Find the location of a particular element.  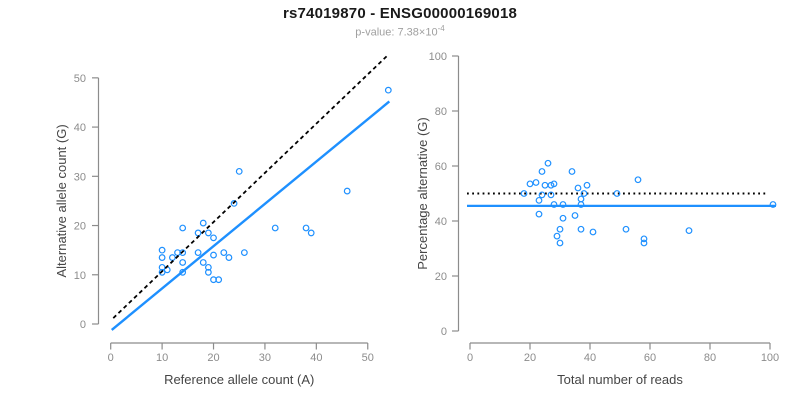

p-value-subtitle: p-value: 7.38×10-4 is located at coordinates (400, 31).